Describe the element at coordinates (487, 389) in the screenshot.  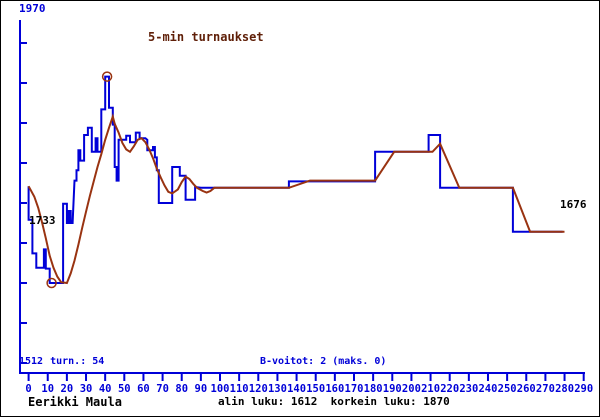
I see `x-tick-label: 240` at that location.